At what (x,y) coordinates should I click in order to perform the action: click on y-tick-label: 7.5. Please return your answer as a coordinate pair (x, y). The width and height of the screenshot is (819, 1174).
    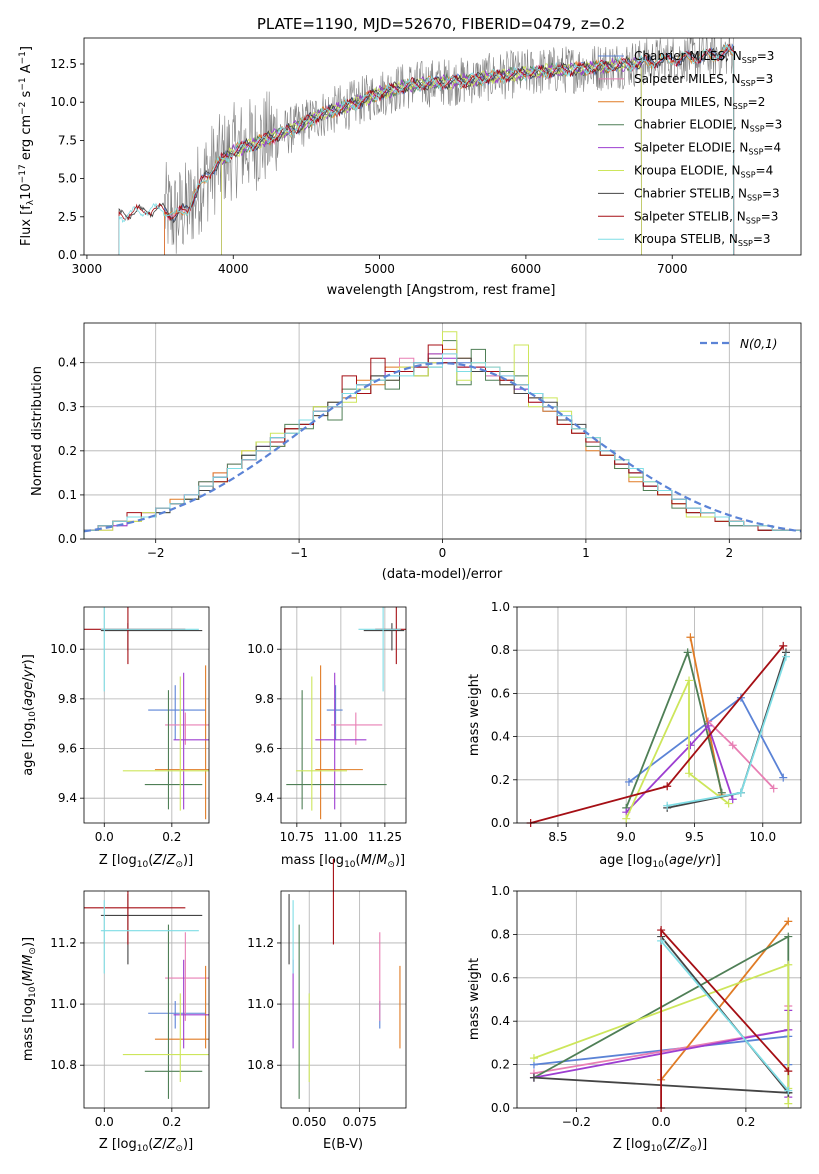
    Looking at the image, I should click on (67, 140).